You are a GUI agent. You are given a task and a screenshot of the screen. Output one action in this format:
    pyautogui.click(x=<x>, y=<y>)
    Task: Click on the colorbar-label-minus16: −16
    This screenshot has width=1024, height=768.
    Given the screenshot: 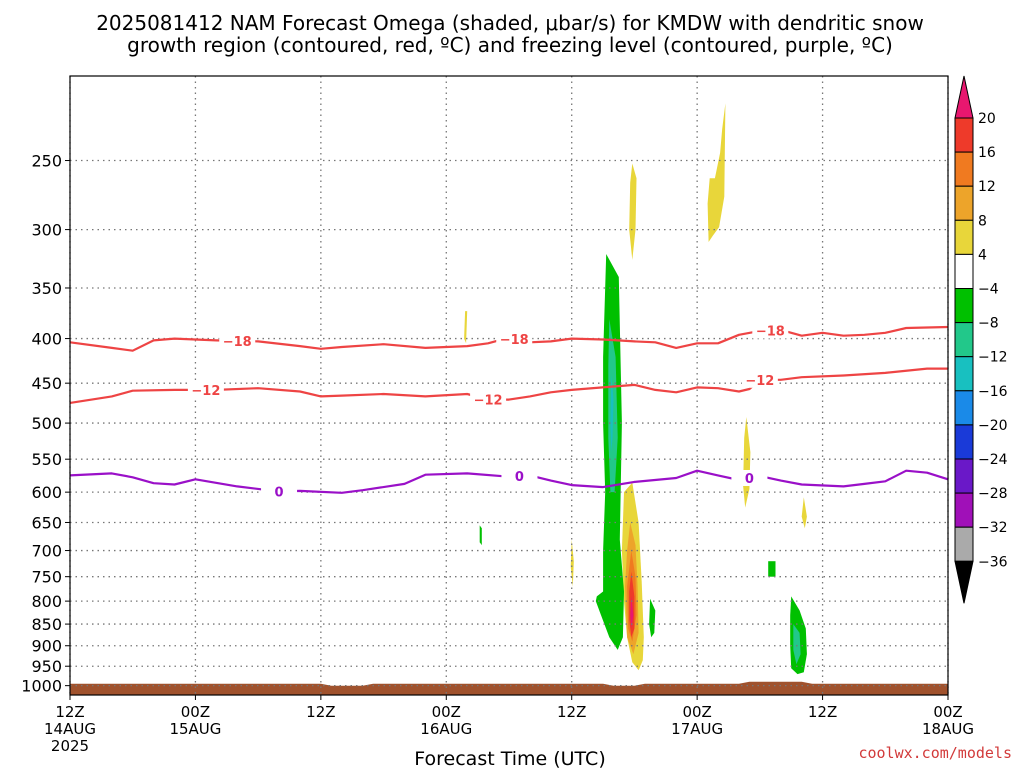 What is the action you would take?
    pyautogui.click(x=993, y=392)
    